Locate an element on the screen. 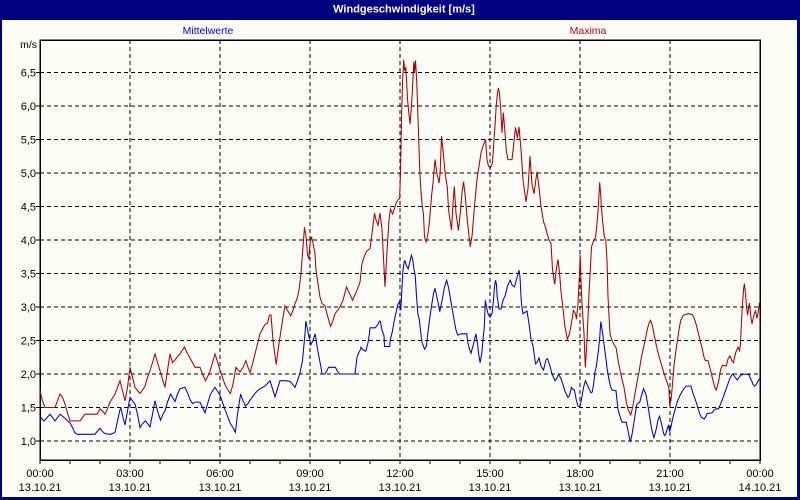 The width and height of the screenshot is (800, 500). svg-text: 6,0 is located at coordinates (28, 107).